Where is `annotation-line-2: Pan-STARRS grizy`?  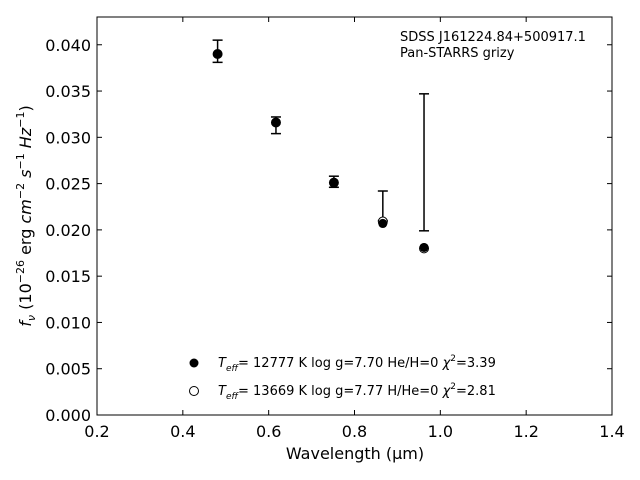 annotation-line-2: Pan-STARRS grizy is located at coordinates (457, 53).